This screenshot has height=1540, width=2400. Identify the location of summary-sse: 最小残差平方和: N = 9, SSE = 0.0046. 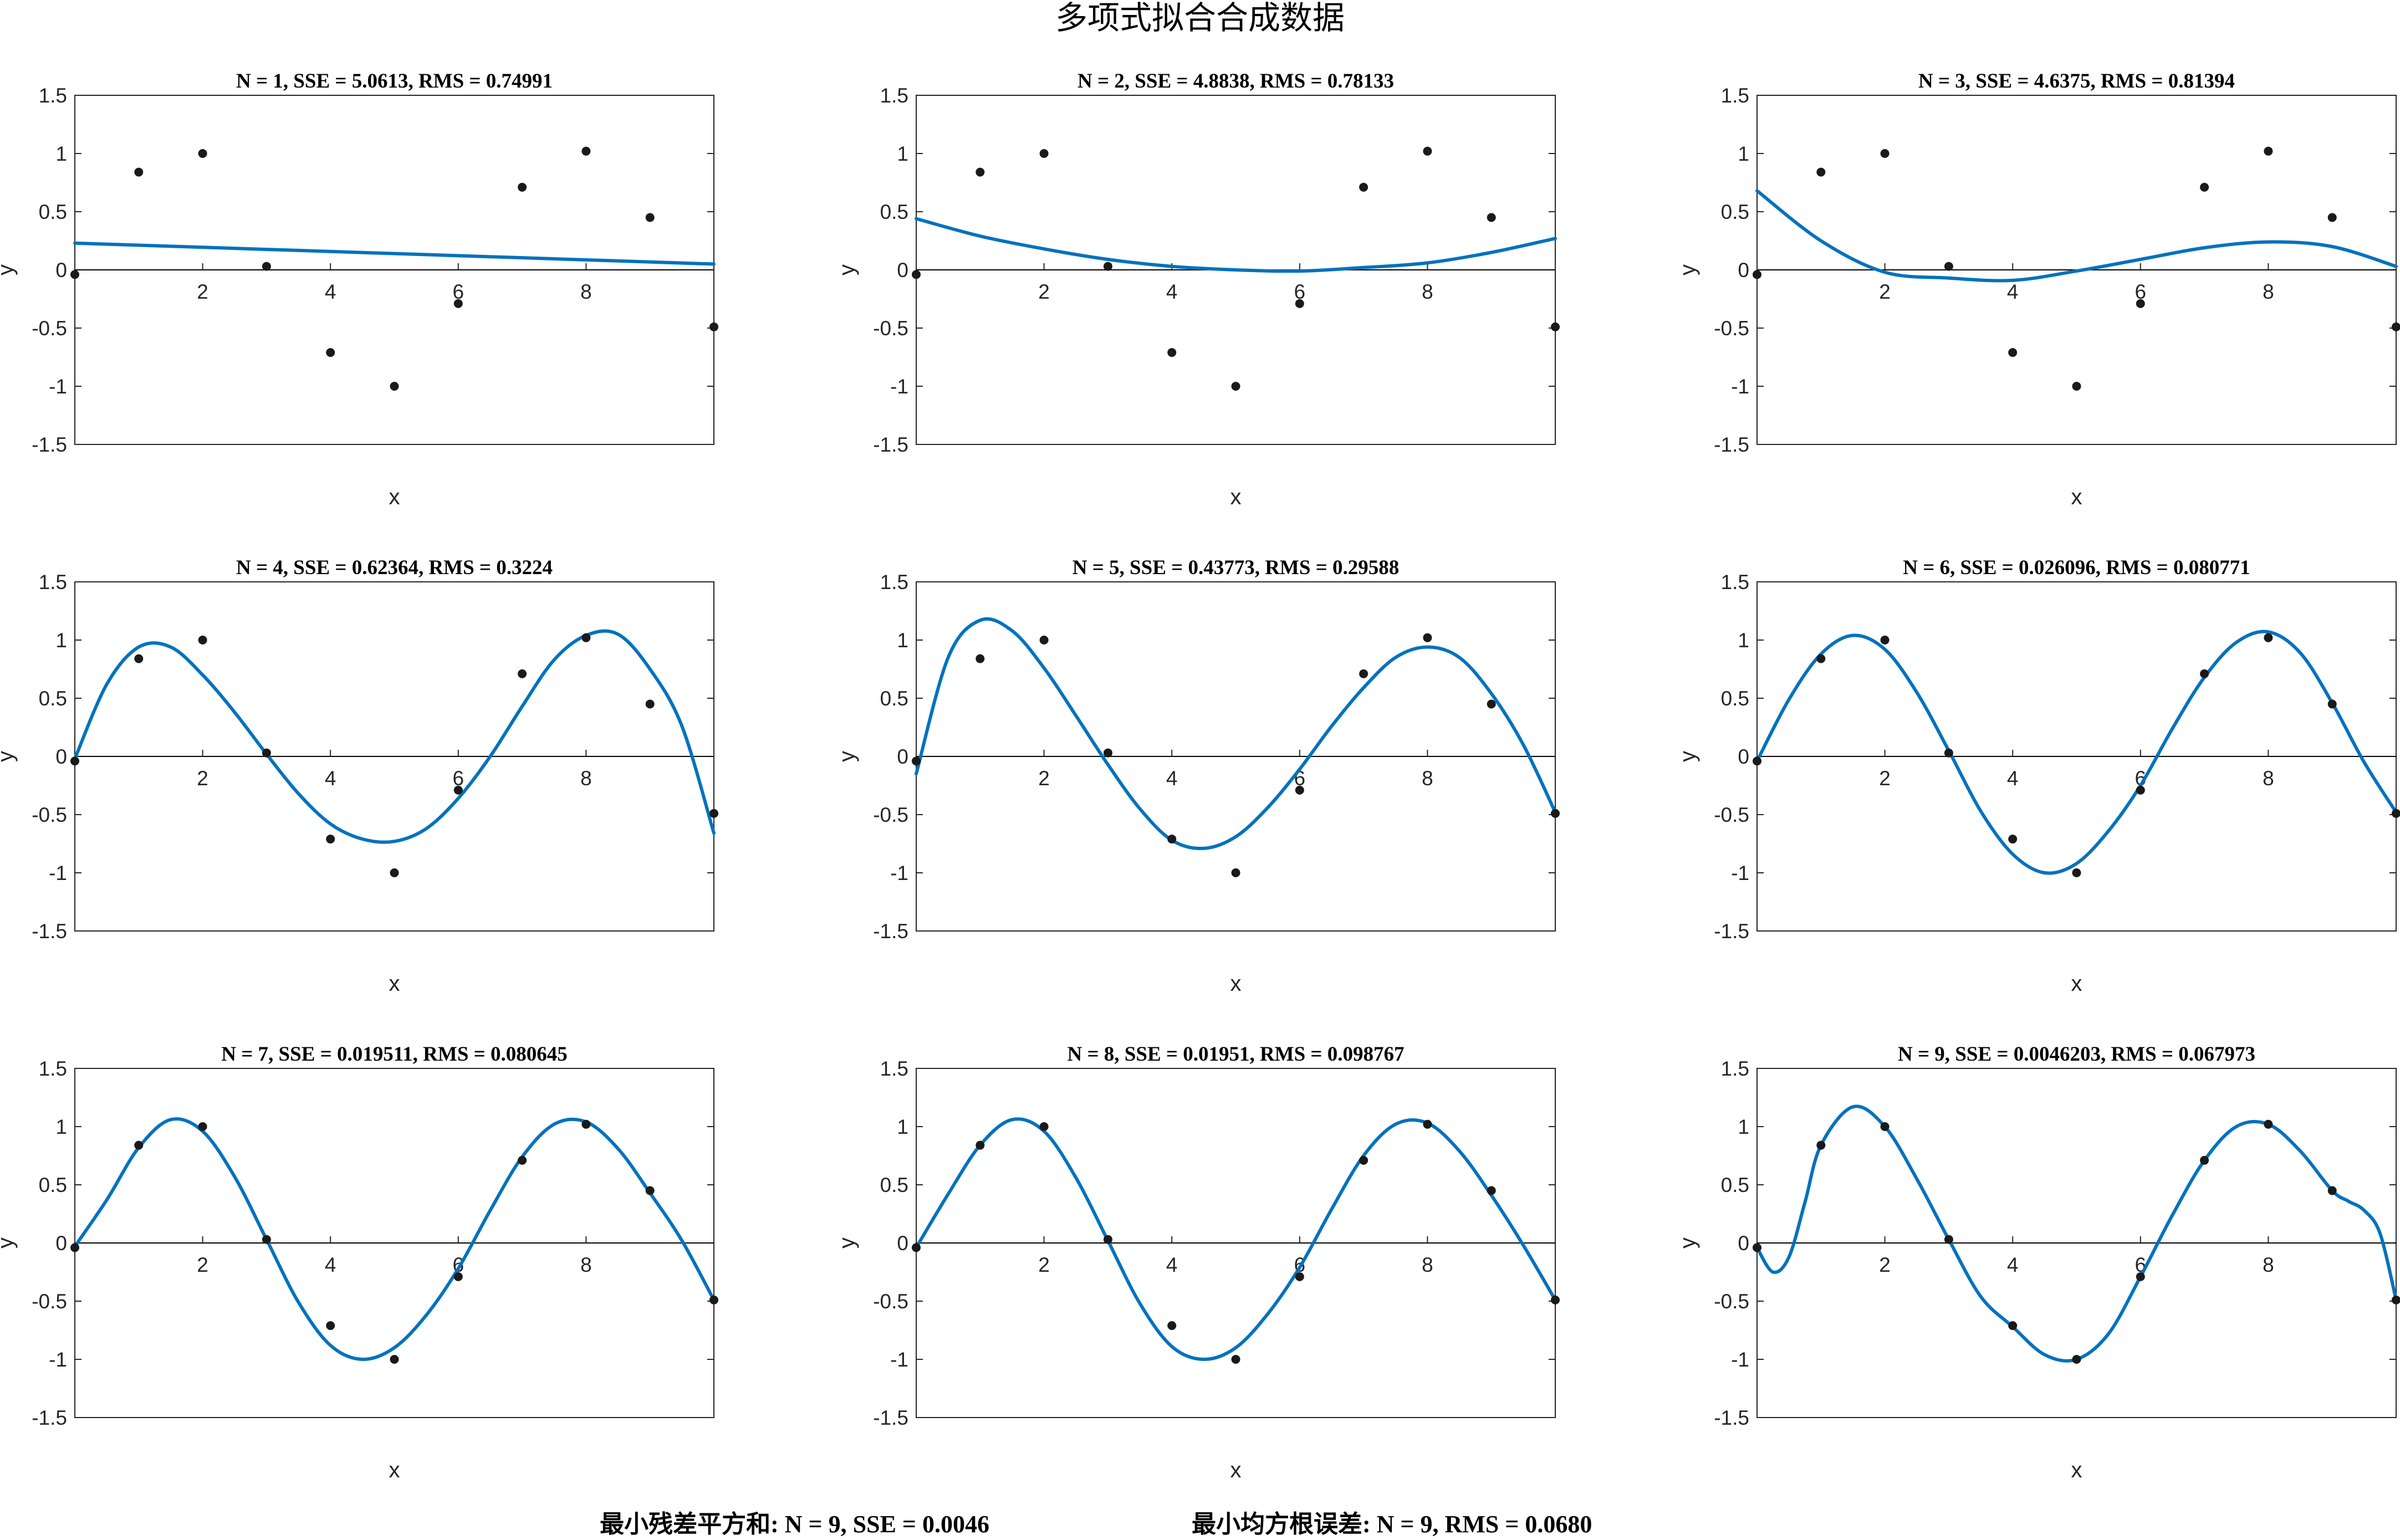
(794, 1524).